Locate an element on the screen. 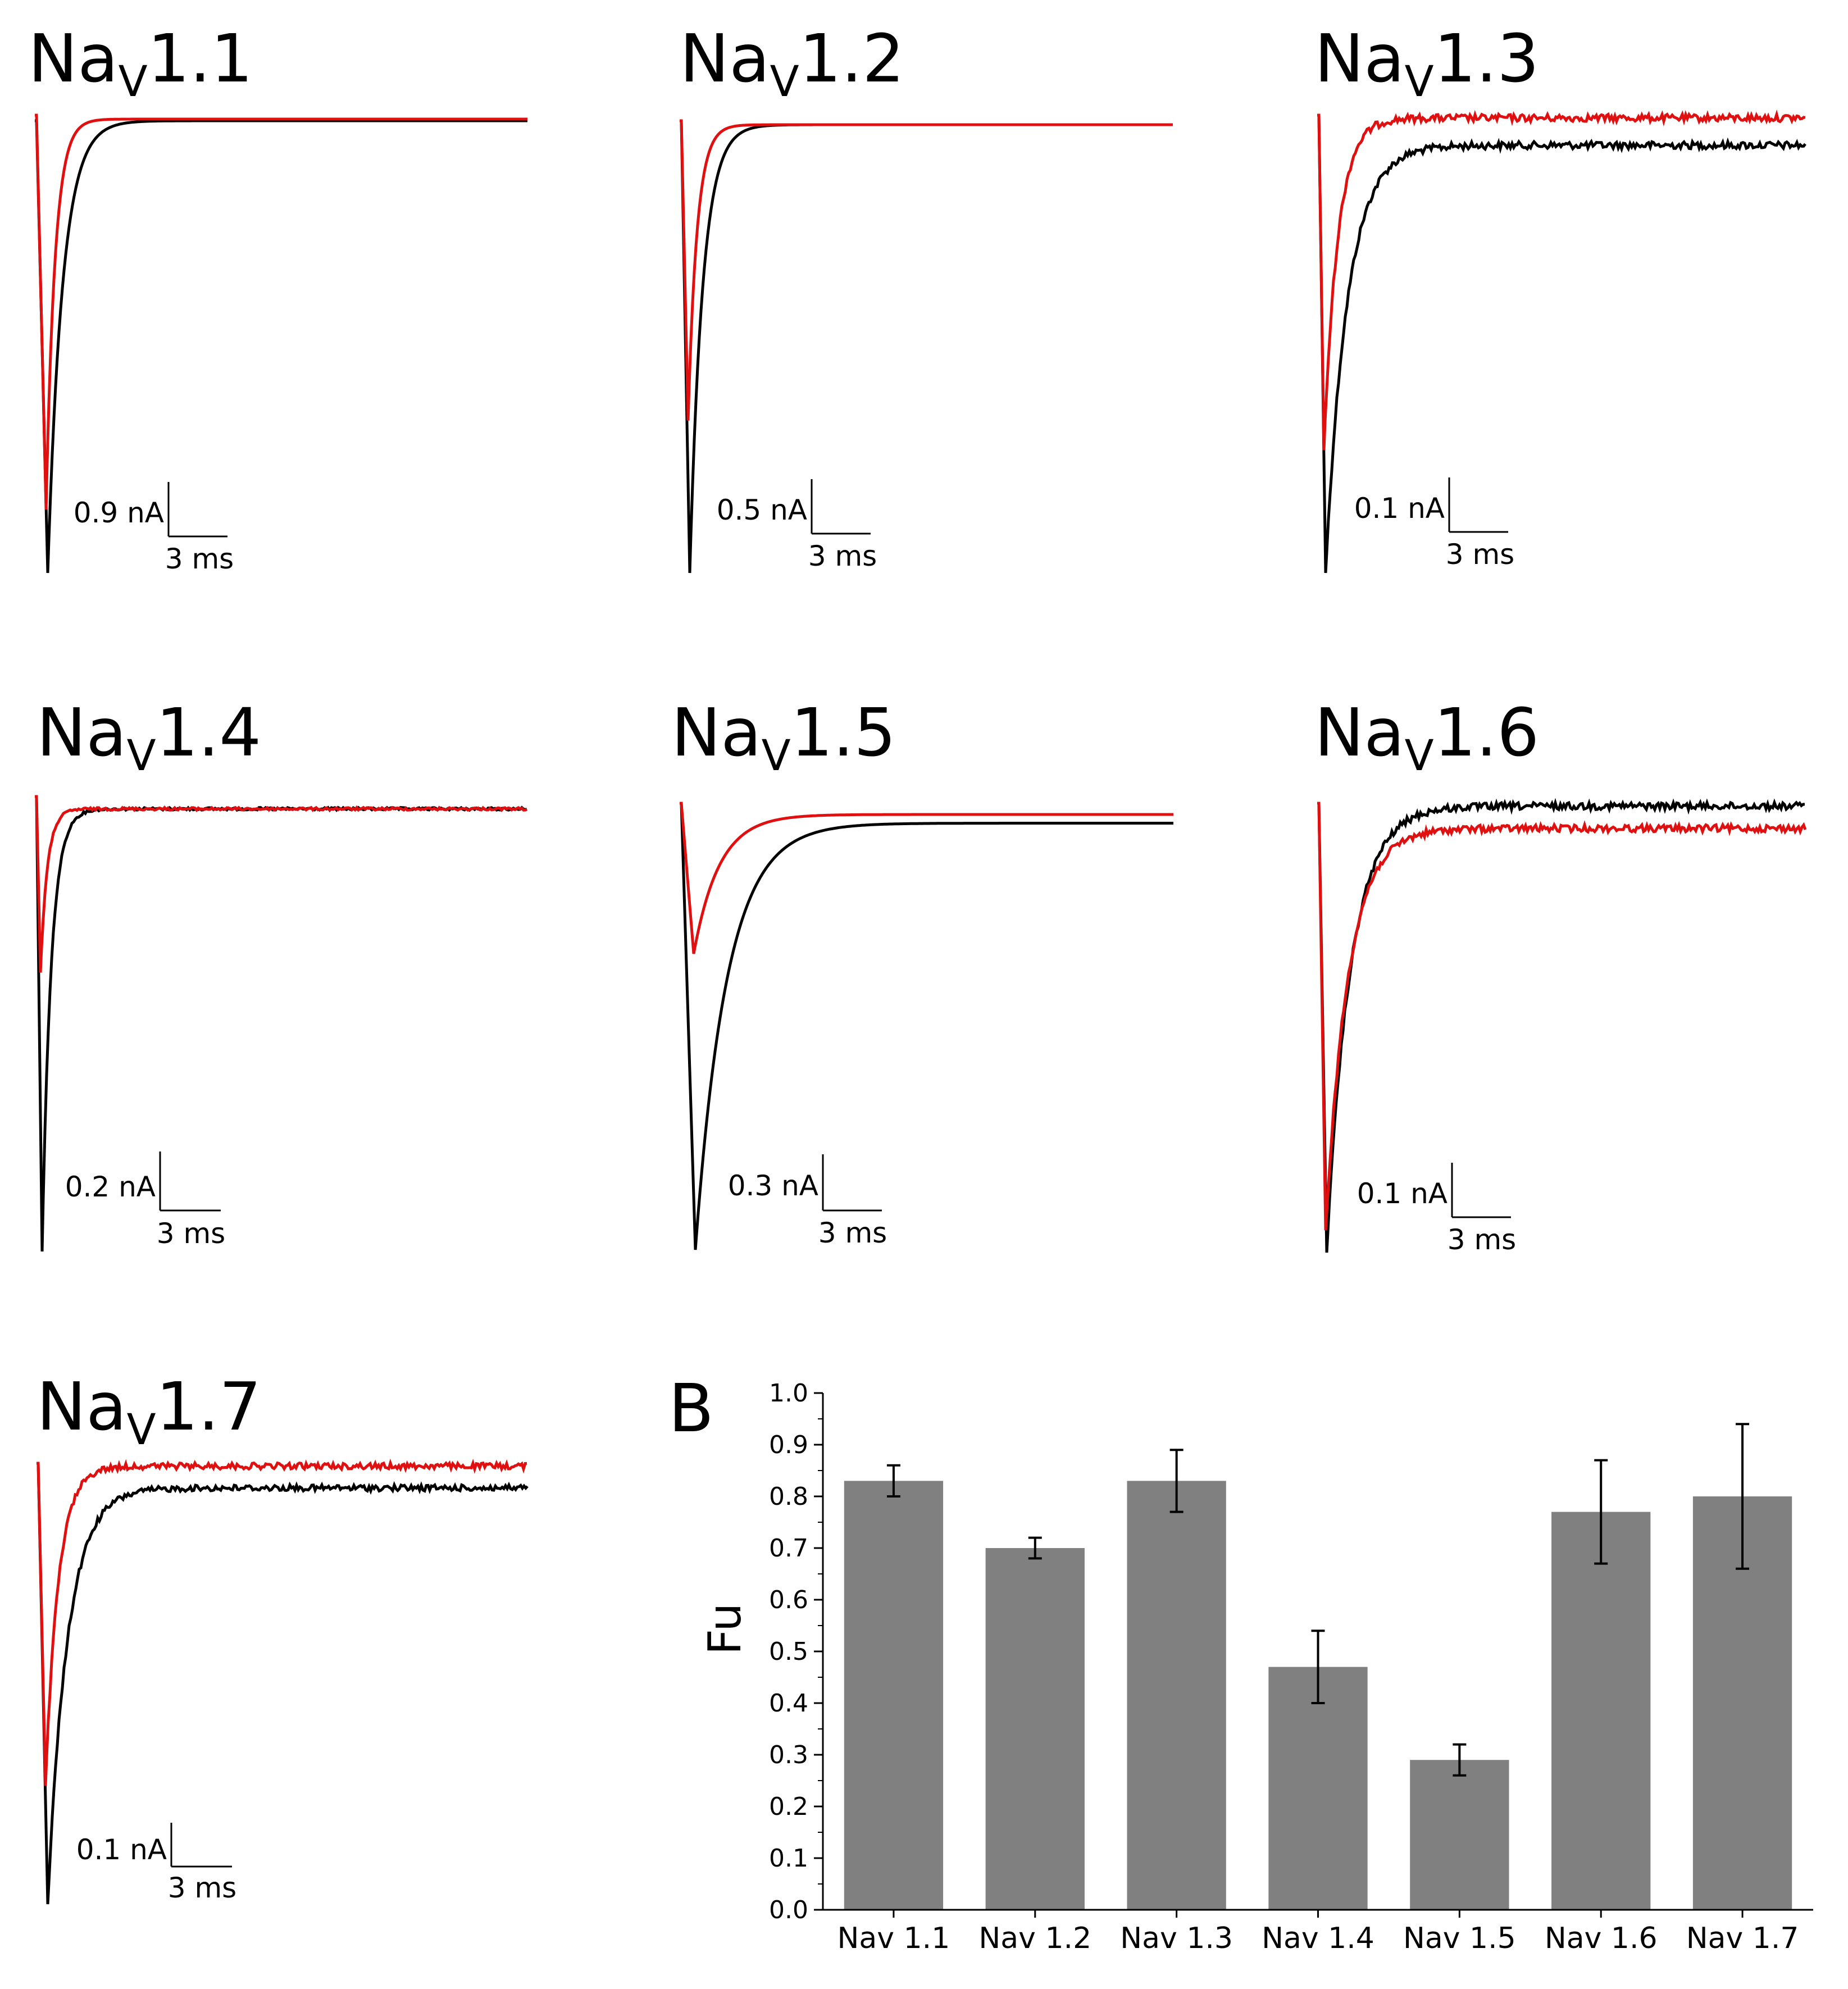  x-tick-label: Nav 1.1 is located at coordinates (893, 1938).